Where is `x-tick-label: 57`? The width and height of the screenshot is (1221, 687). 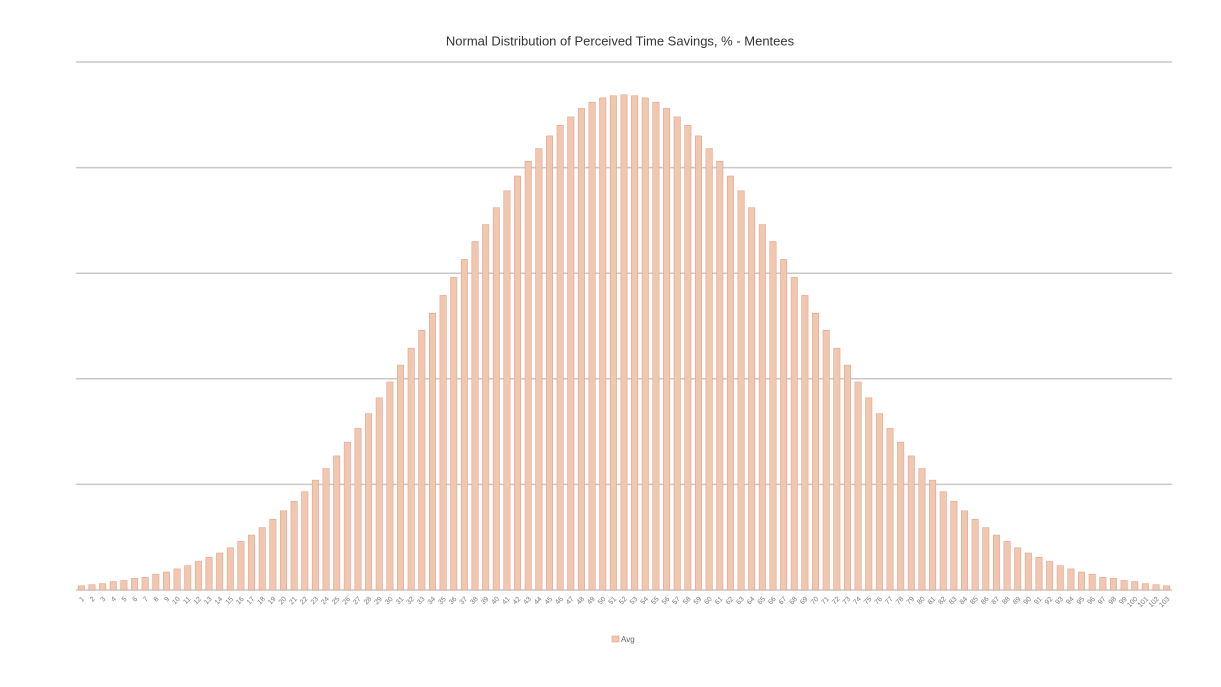 x-tick-label: 57 is located at coordinates (676, 601).